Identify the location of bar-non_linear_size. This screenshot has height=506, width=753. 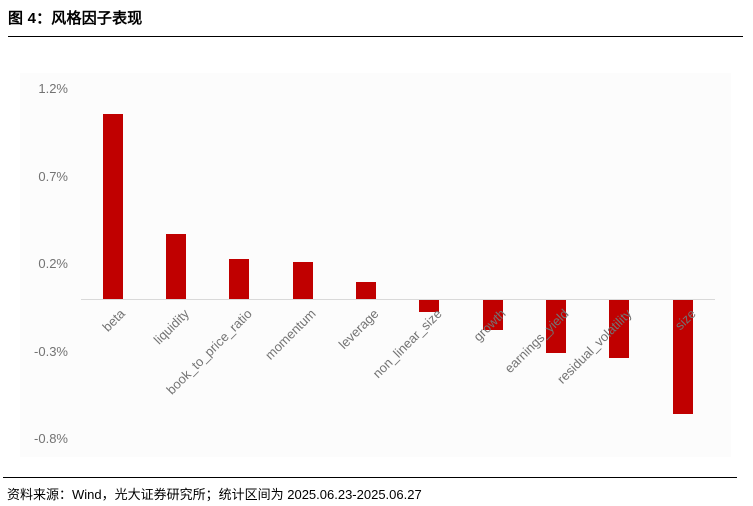
(429, 306).